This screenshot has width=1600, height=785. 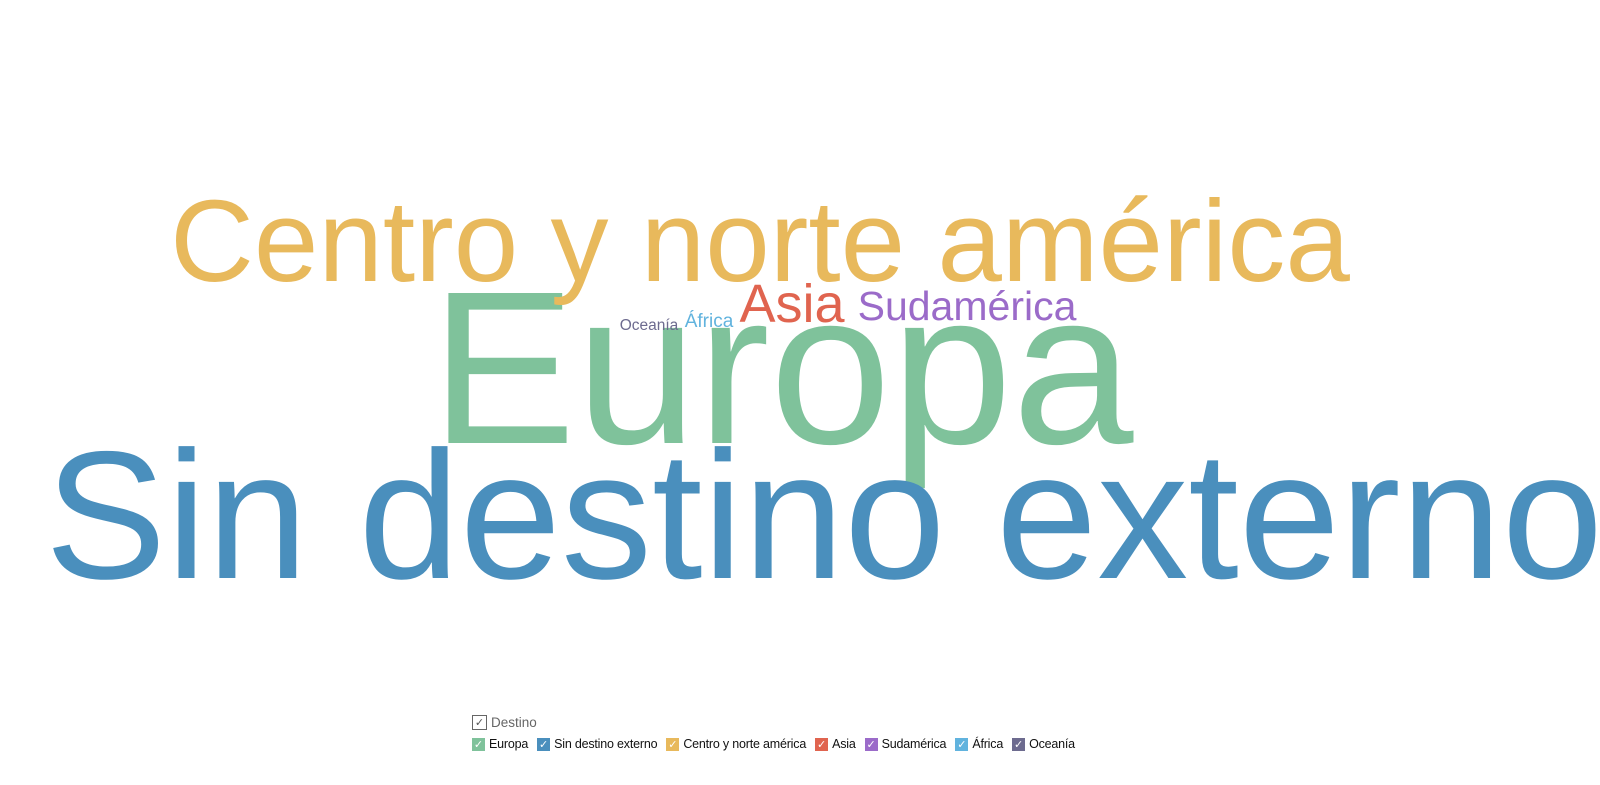 I want to click on legend-all-checkbox-icon: ✓, so click(x=479, y=722).